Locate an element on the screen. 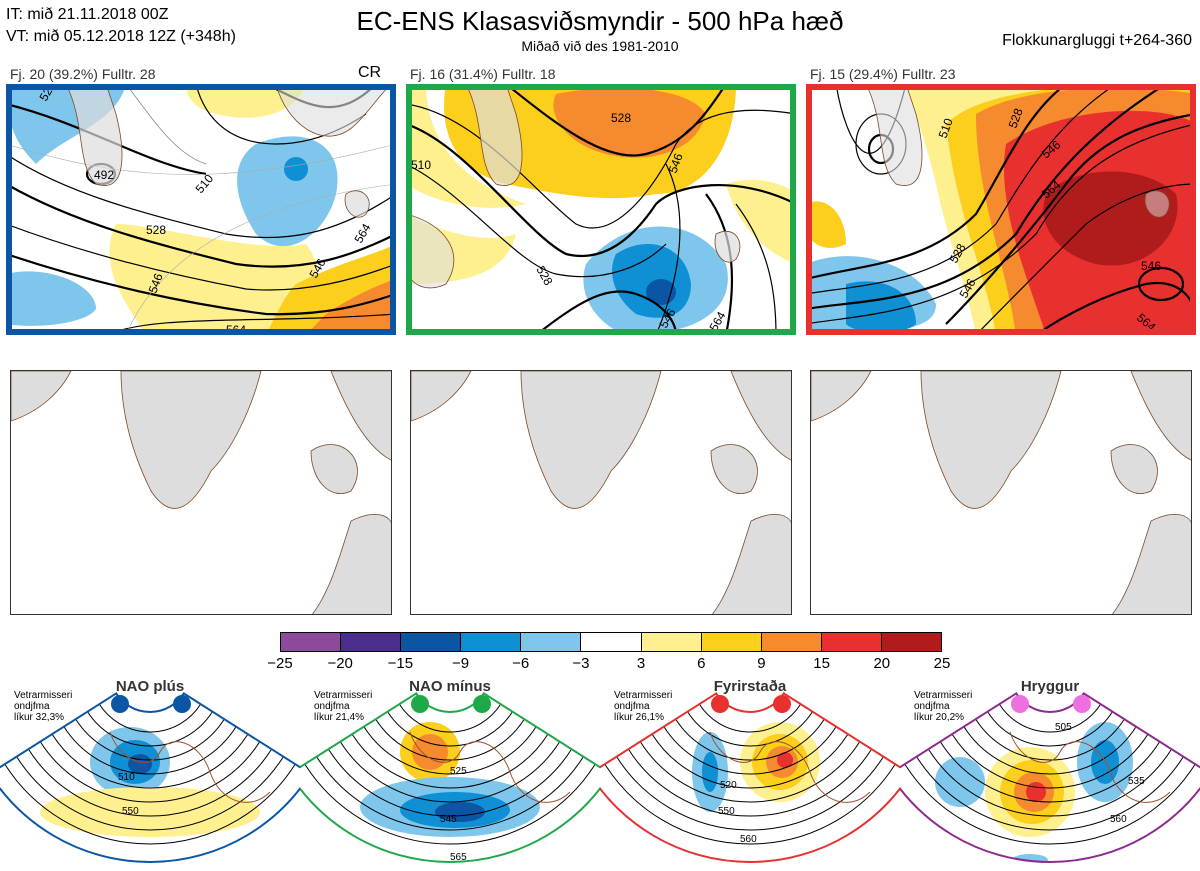  cluster-2-map: 528 546 510 528 546 564 is located at coordinates (601, 209).